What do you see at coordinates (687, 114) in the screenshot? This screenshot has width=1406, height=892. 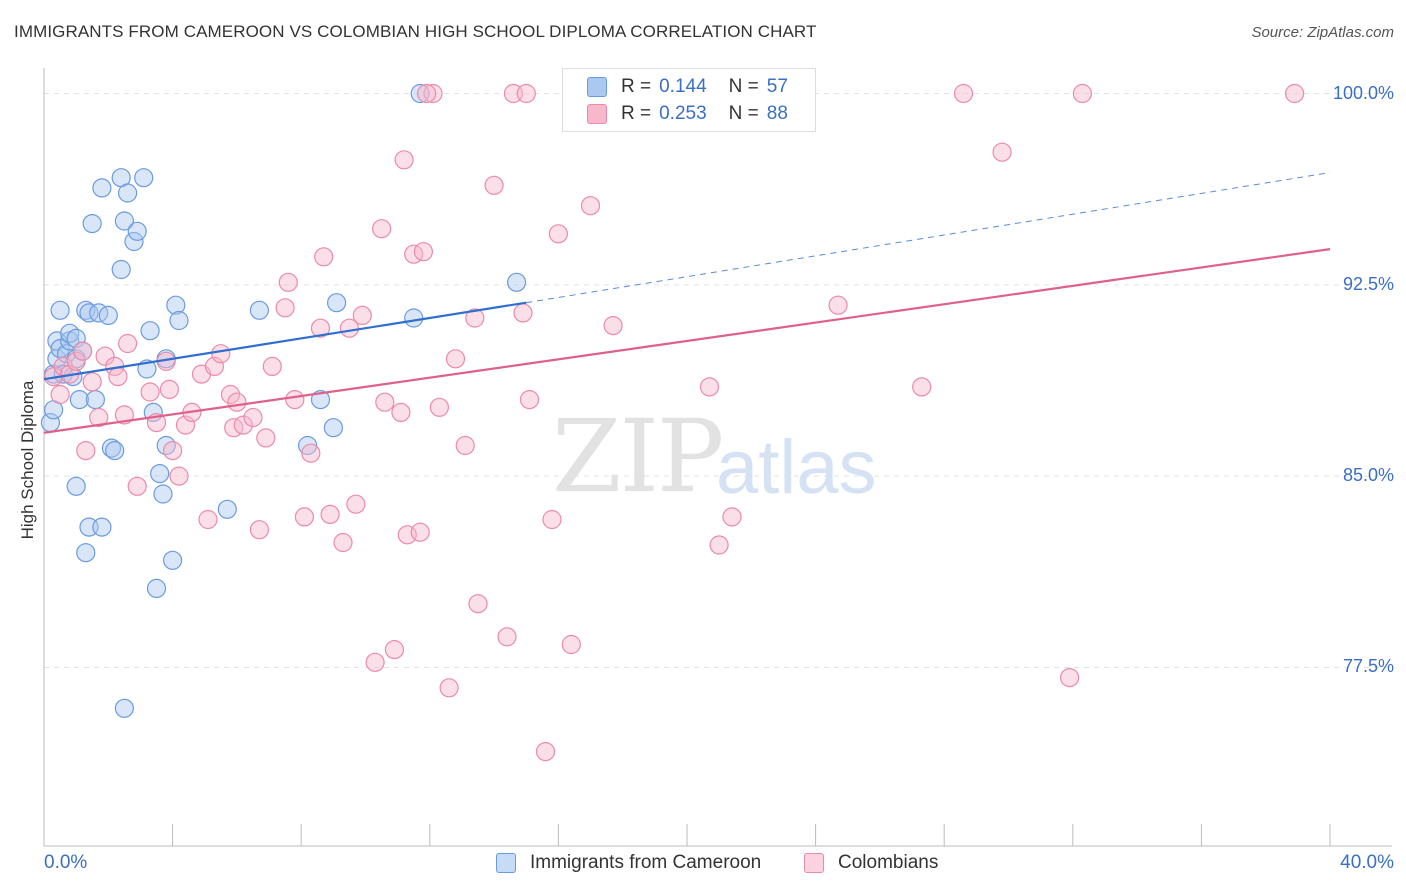 I see `legend-row-colombians: R = 0.253 N = 88` at bounding box center [687, 114].